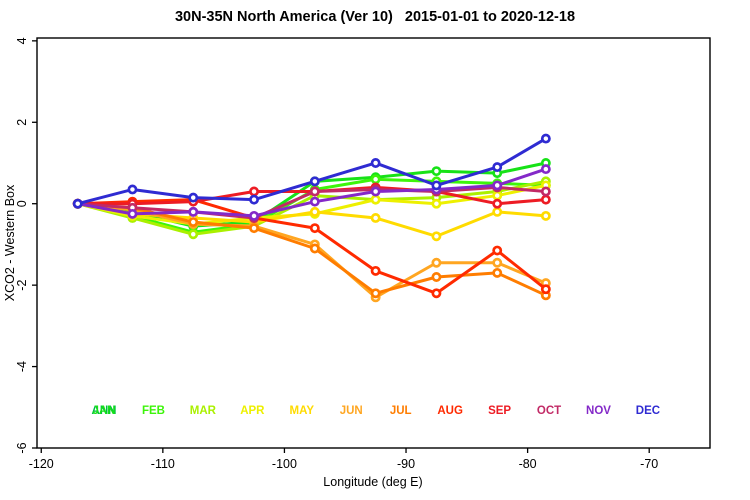  I want to click on legend-item-jan: JAN, so click(103, 411).